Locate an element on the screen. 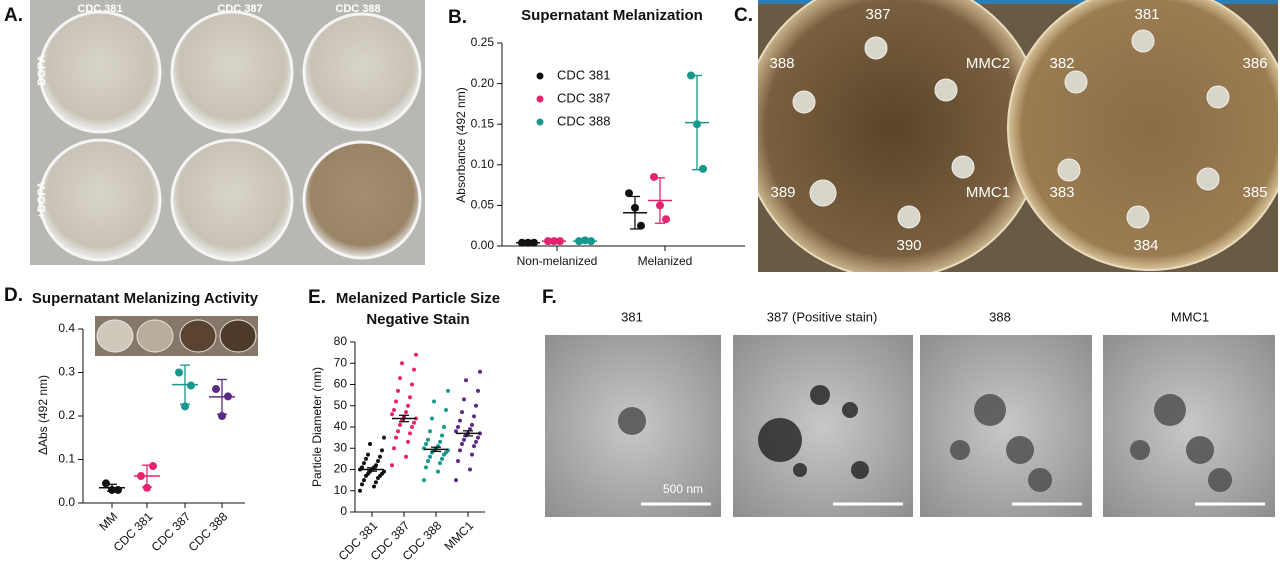 This screenshot has width=1280, height=567. spot-label: 386 is located at coordinates (1254, 63).